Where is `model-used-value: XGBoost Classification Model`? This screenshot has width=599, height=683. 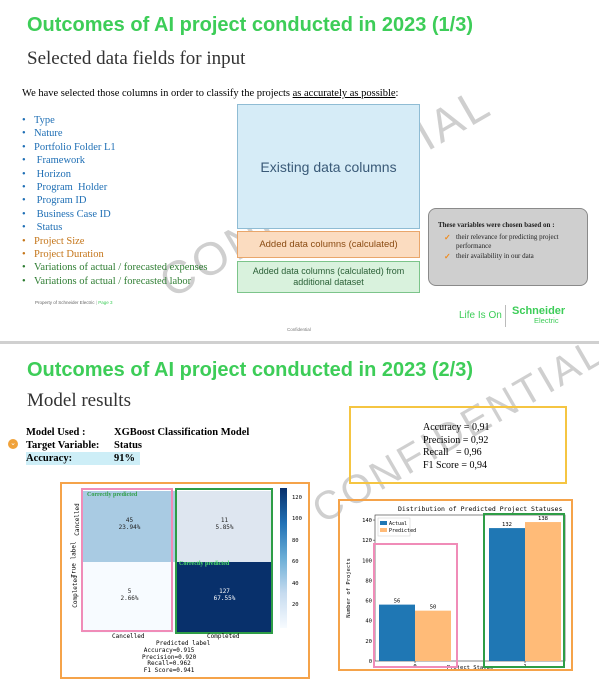 model-used-value: XGBoost Classification Model is located at coordinates (182, 432).